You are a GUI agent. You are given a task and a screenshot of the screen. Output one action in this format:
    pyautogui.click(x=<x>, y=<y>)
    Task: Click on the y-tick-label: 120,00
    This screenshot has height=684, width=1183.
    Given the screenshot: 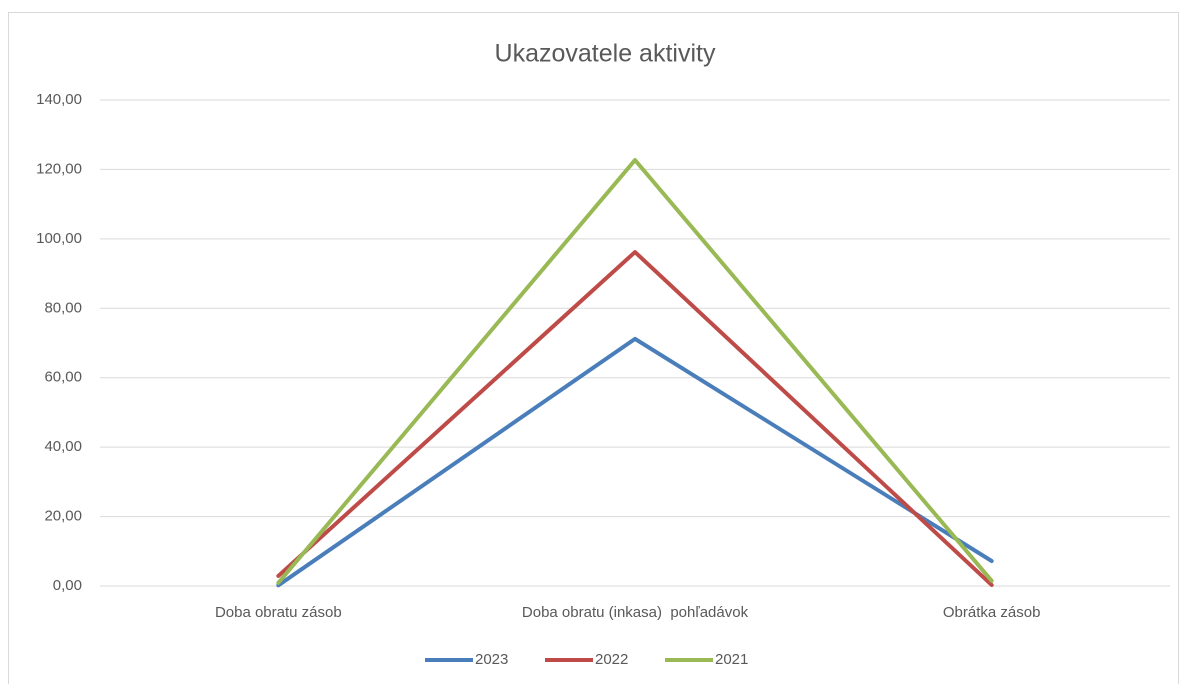 What is the action you would take?
    pyautogui.click(x=59, y=168)
    